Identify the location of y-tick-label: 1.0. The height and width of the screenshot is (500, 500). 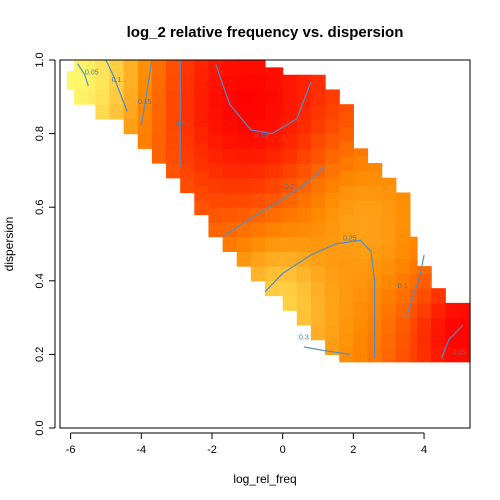
(40, 59).